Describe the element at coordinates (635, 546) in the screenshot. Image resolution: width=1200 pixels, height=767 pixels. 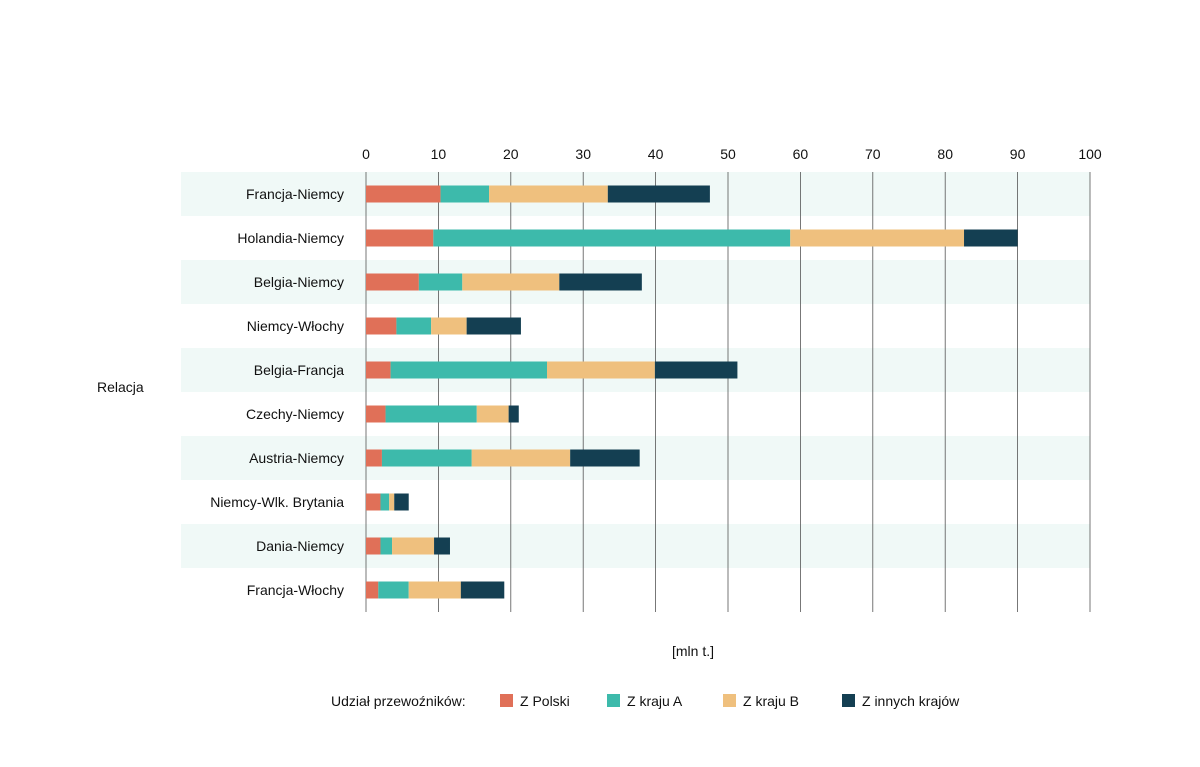
I see `row-band` at that location.